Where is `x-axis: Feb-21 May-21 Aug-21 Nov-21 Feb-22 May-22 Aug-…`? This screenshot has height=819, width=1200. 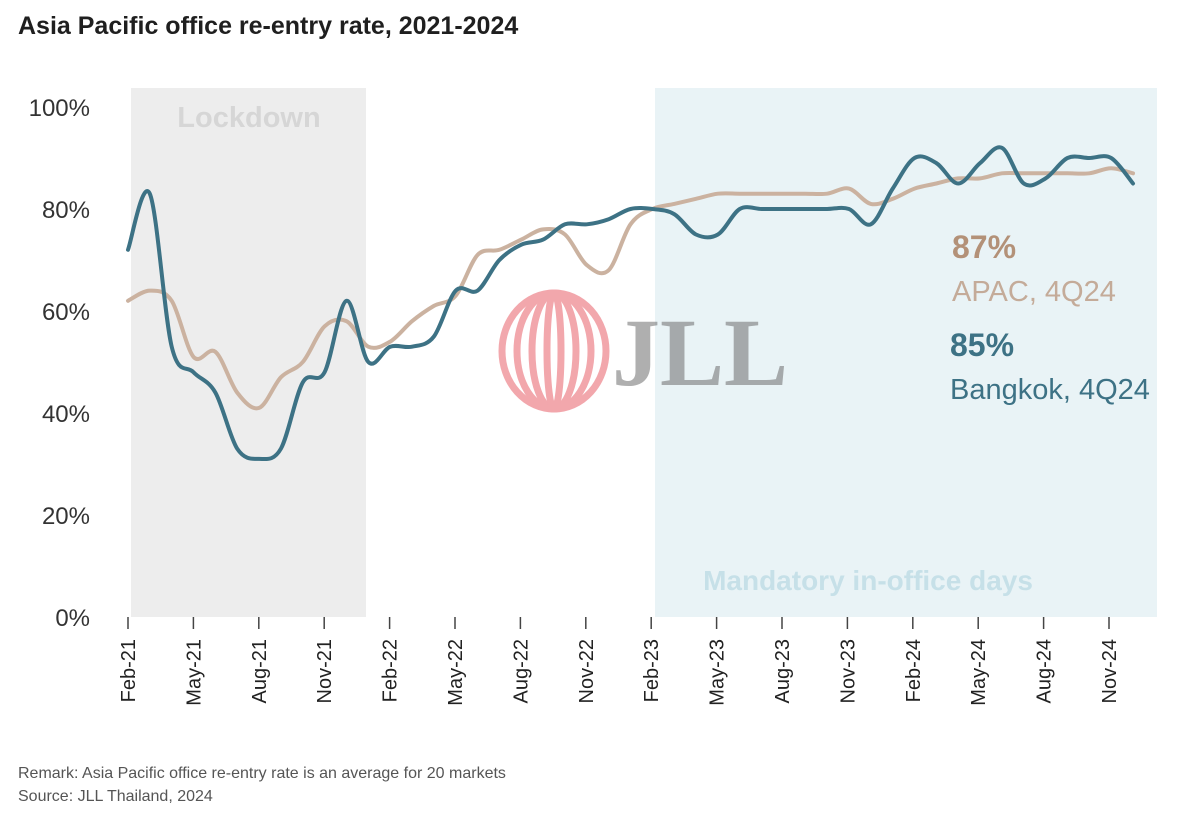 x-axis: Feb-21 May-21 Aug-21 Nov-21 Feb-22 May-22 Aug-… is located at coordinates (619, 661).